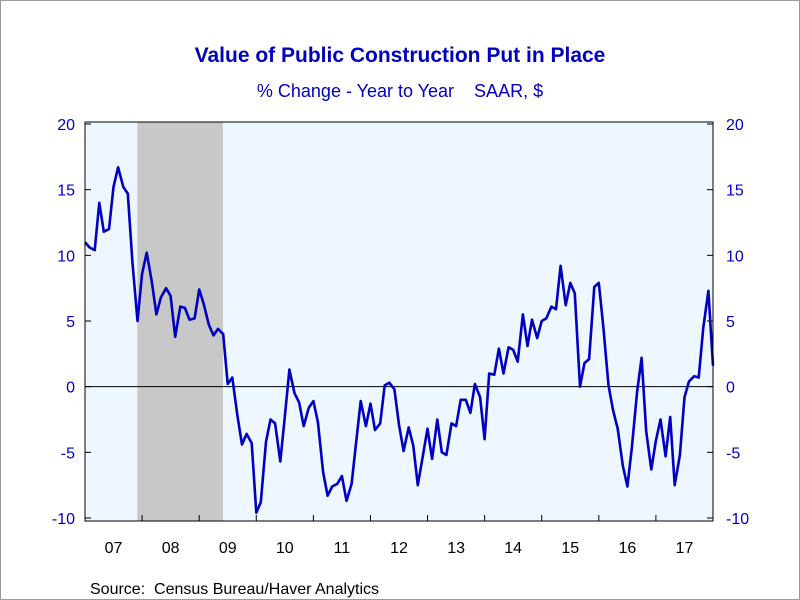 The height and width of the screenshot is (600, 800). I want to click on source-note: Source: Census Bureau/Haver Analytics, so click(234, 589).